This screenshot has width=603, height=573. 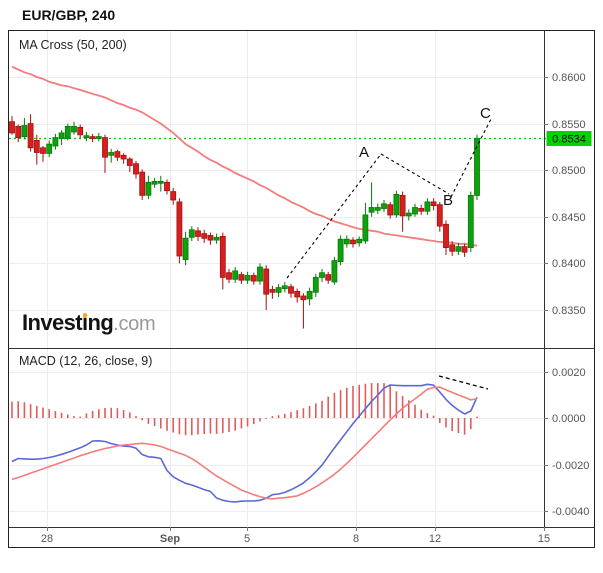 What do you see at coordinates (435, 539) in the screenshot?
I see `time-axis-label: 12` at bounding box center [435, 539].